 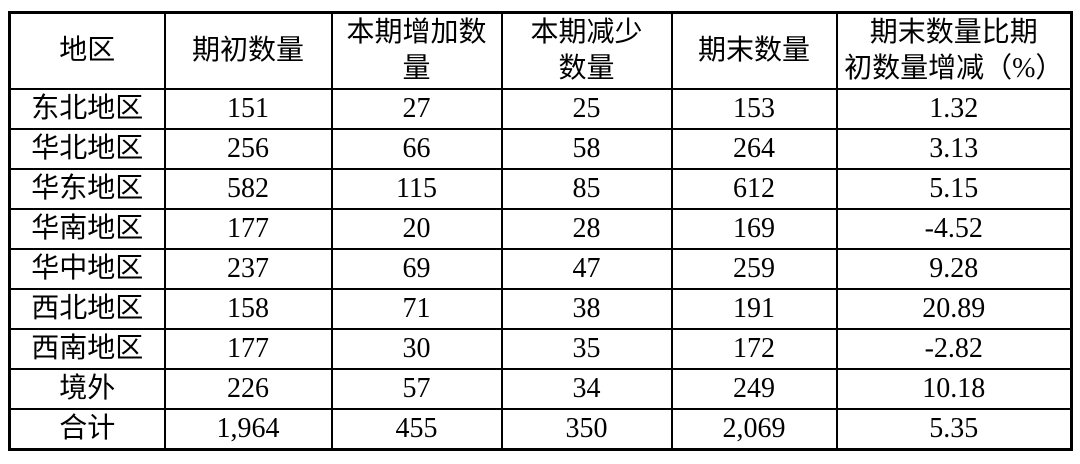 What do you see at coordinates (586, 229) in the screenshot?
I see `value-cell: 28` at bounding box center [586, 229].